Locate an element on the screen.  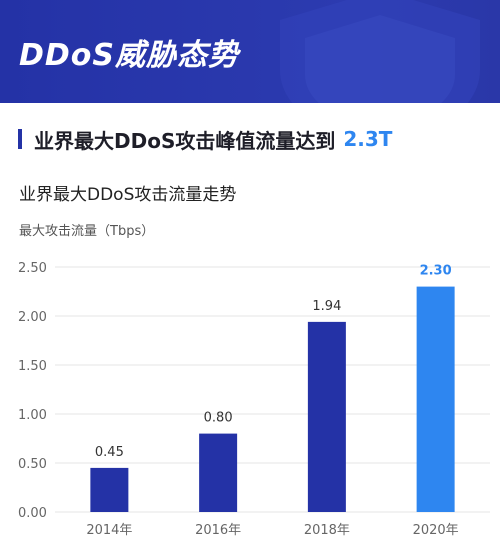
x-tick-label: 2014年 is located at coordinates (109, 530).